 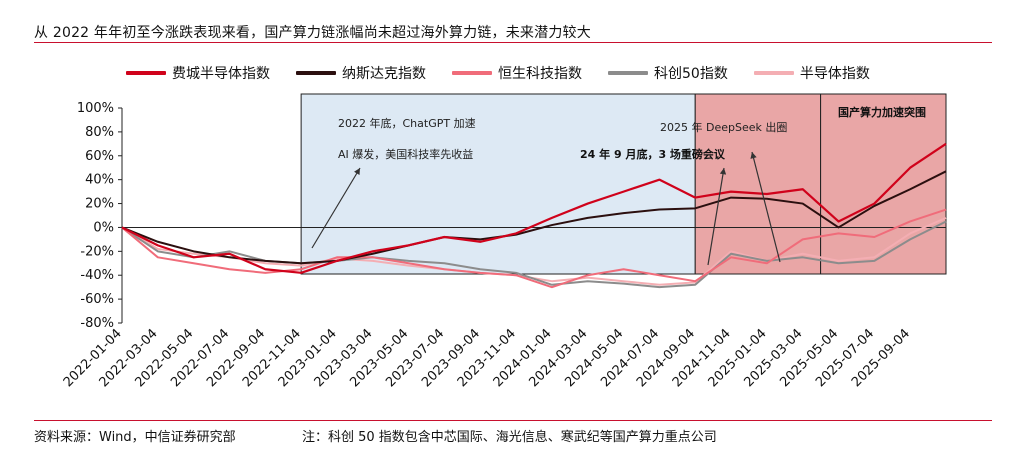 What do you see at coordinates (405, 154) in the screenshot?
I see `annotation-text: AI 爆发，美国科技率先收益` at bounding box center [405, 154].